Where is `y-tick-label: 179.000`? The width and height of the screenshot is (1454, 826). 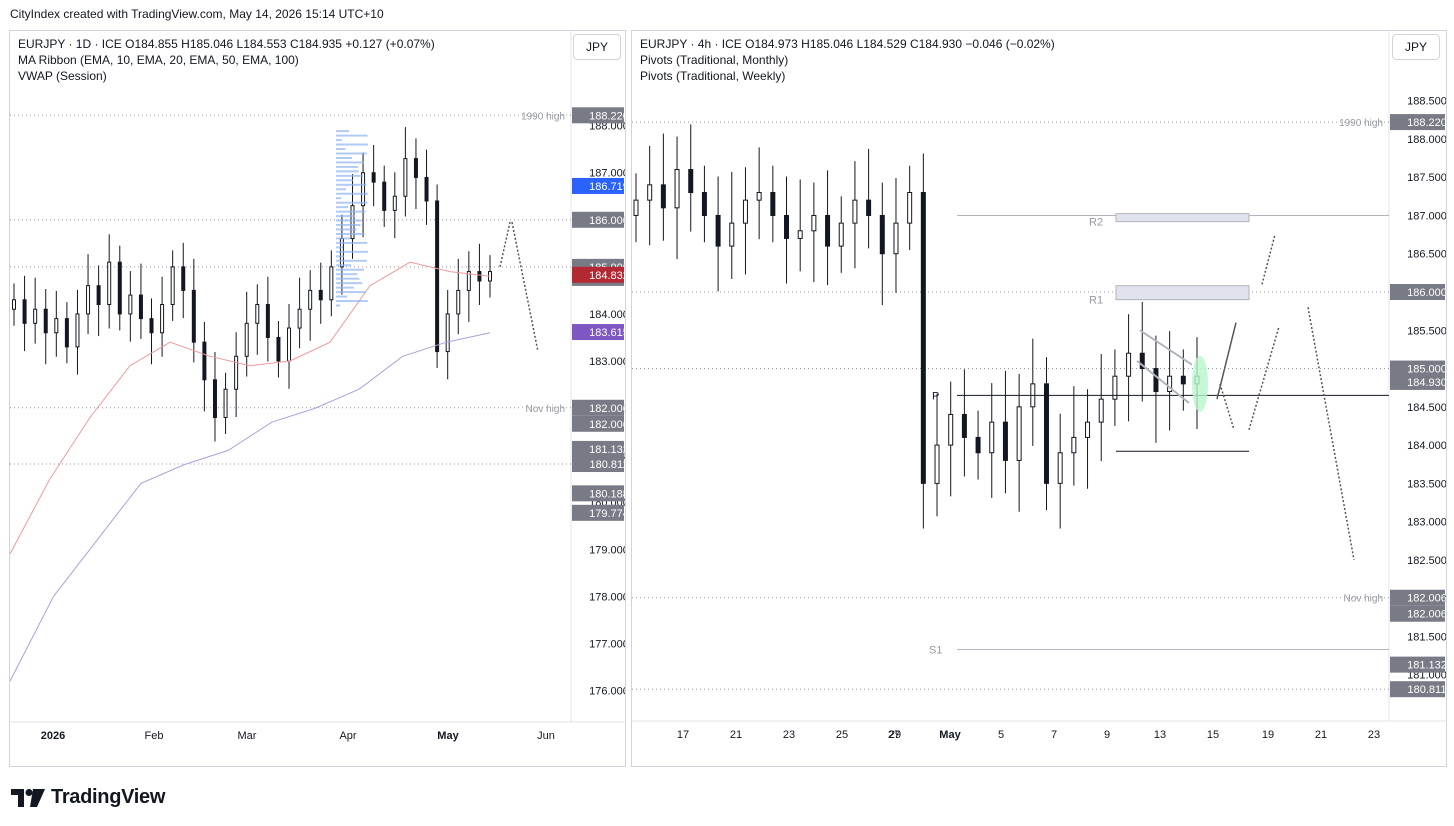
y-tick-label: 179.000 is located at coordinates (607, 550).